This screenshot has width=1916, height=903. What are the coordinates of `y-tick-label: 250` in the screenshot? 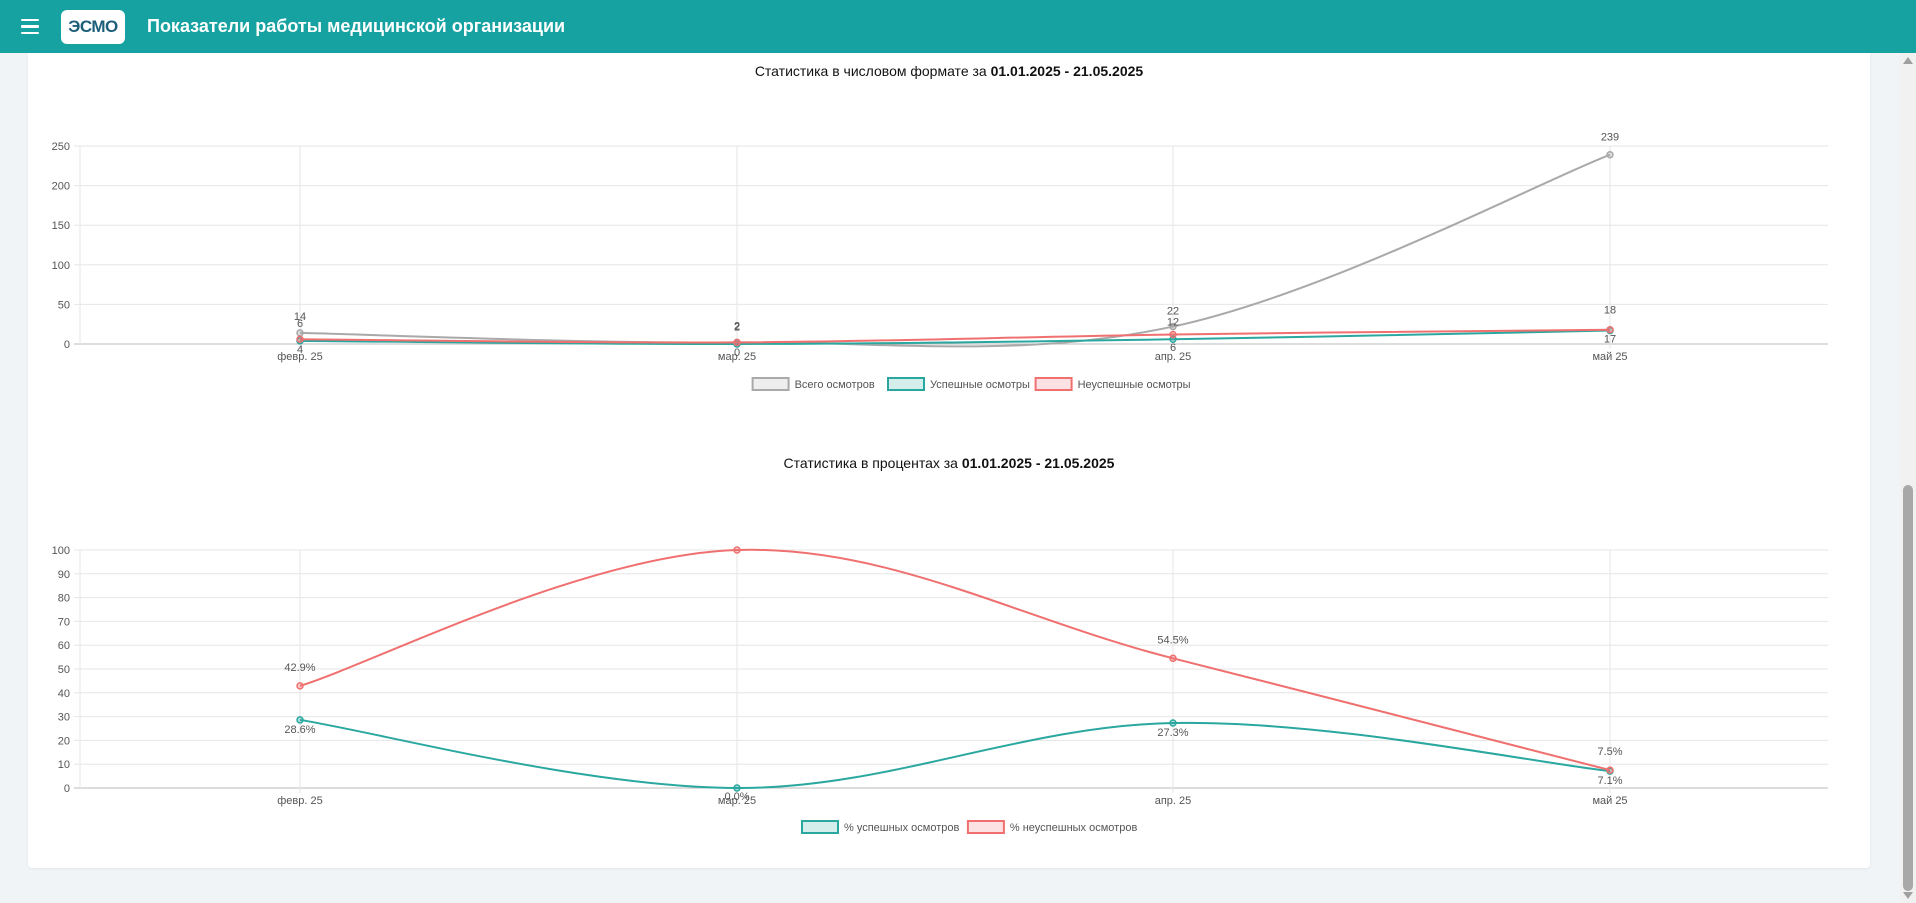 It's located at (61, 147).